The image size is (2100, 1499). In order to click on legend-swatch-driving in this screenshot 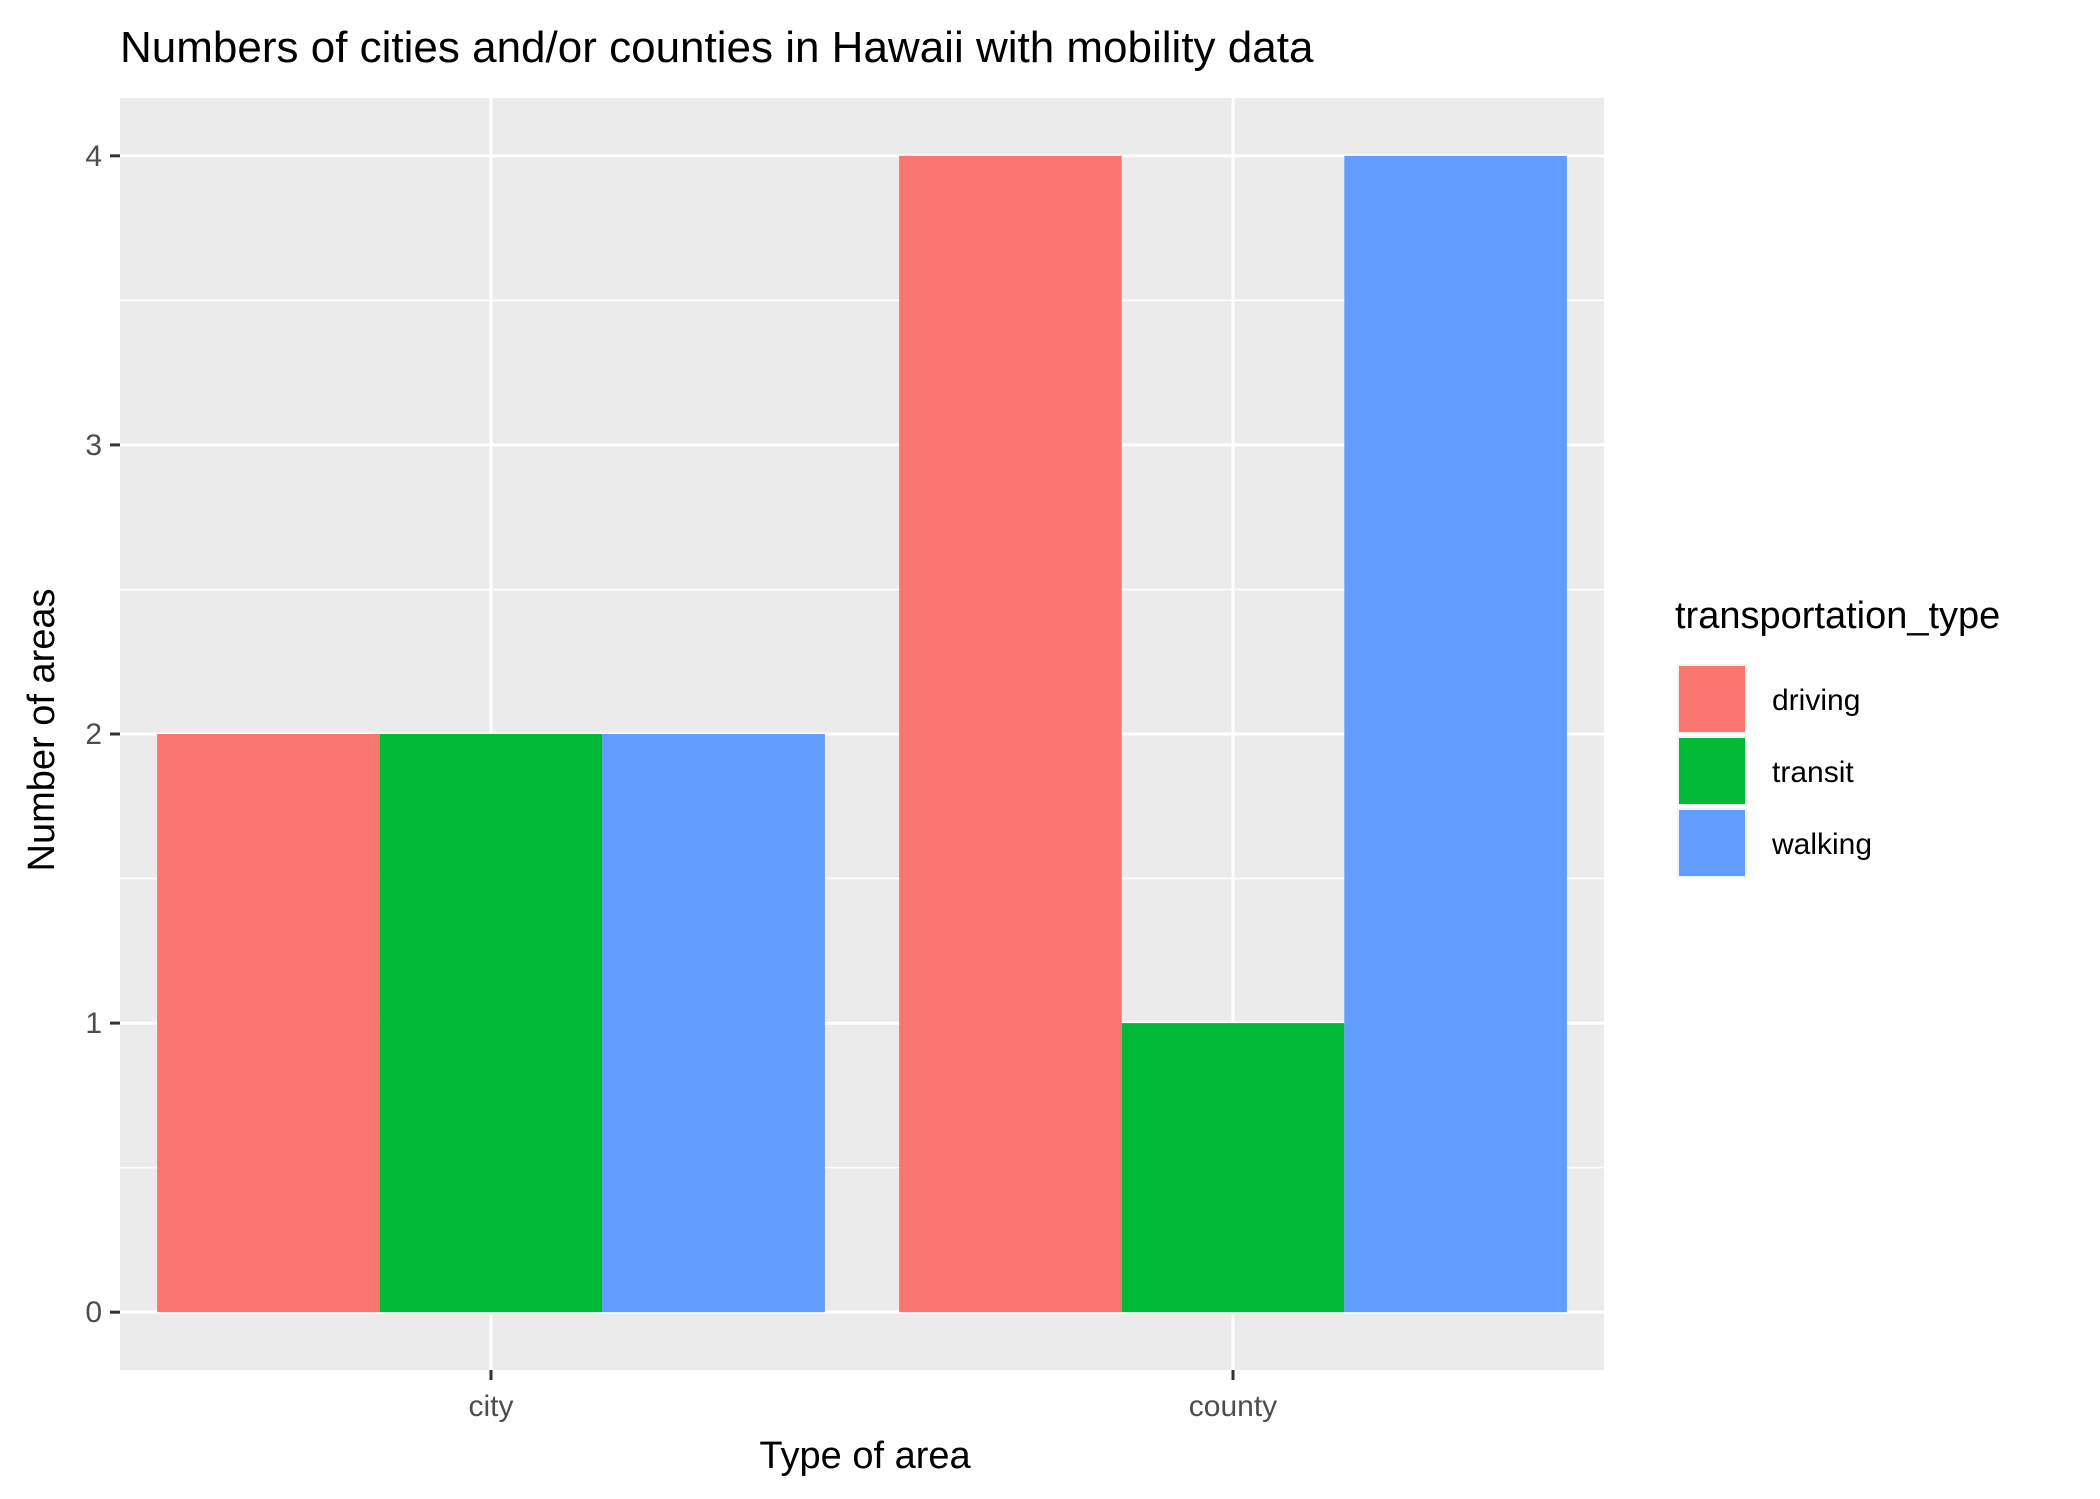, I will do `click(1712, 699)`.